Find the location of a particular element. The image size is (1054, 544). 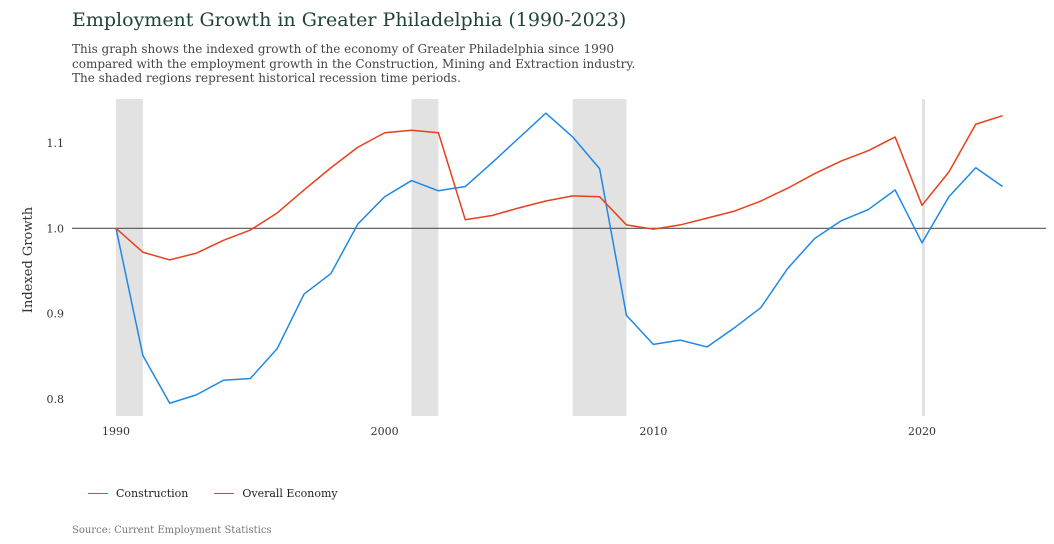

legend-swatch-overall-economy is located at coordinates (224, 493).